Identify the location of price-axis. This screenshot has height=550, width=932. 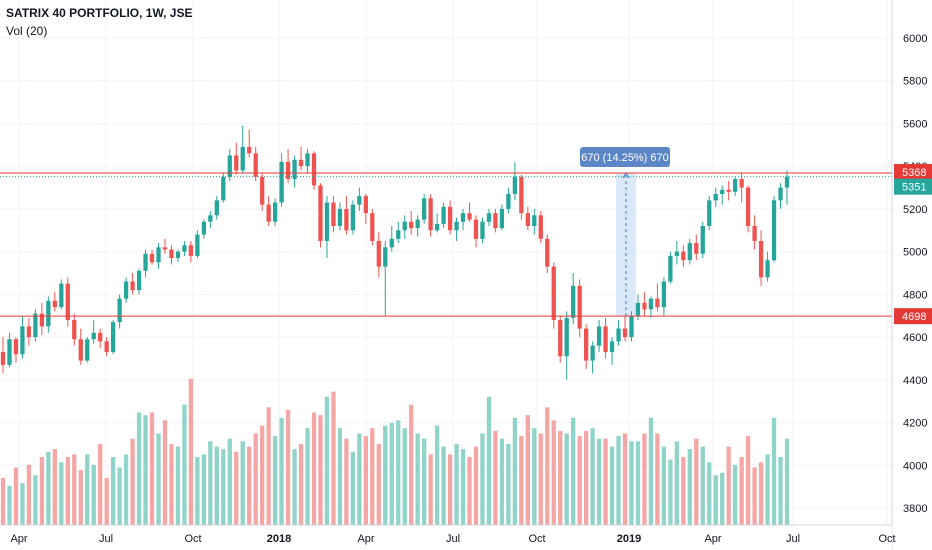
(912, 275).